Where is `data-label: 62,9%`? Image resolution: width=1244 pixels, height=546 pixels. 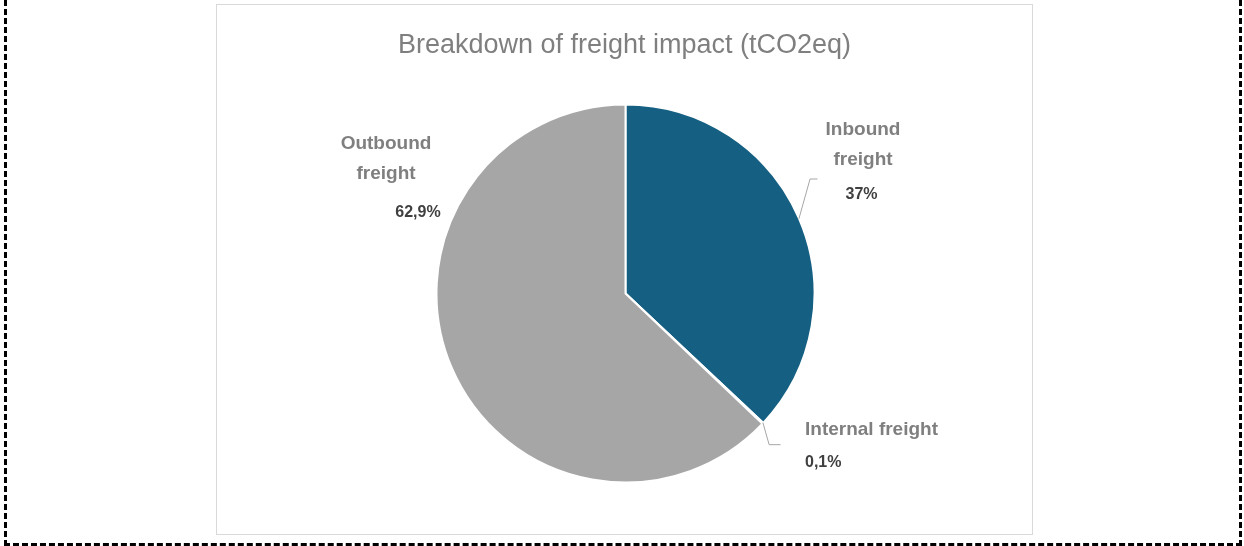
data-label: 62,9% is located at coordinates (418, 212).